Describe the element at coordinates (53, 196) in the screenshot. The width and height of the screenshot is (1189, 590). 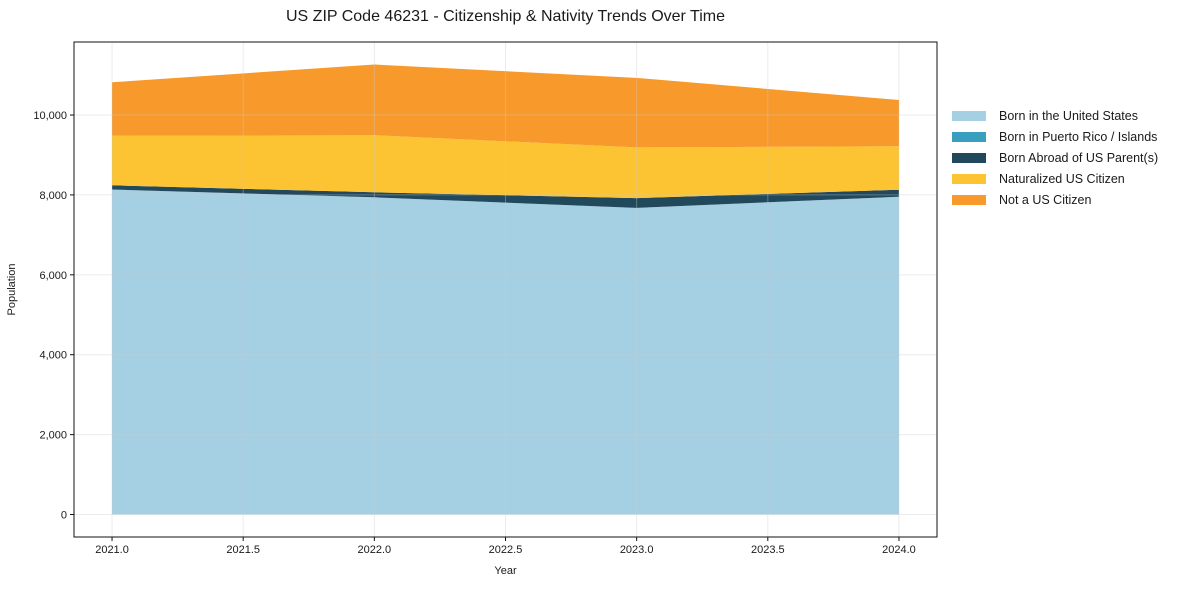
I see `y-tick-label: 8,000` at that location.